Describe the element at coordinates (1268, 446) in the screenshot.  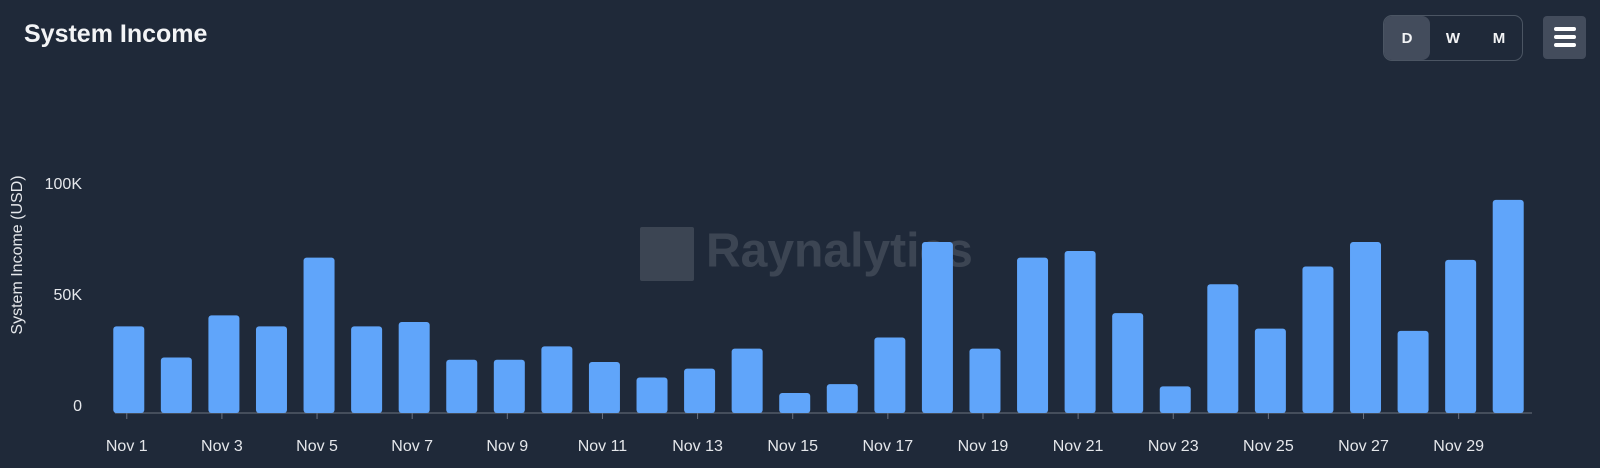
I see `x-tick-label: Nov 25` at that location.